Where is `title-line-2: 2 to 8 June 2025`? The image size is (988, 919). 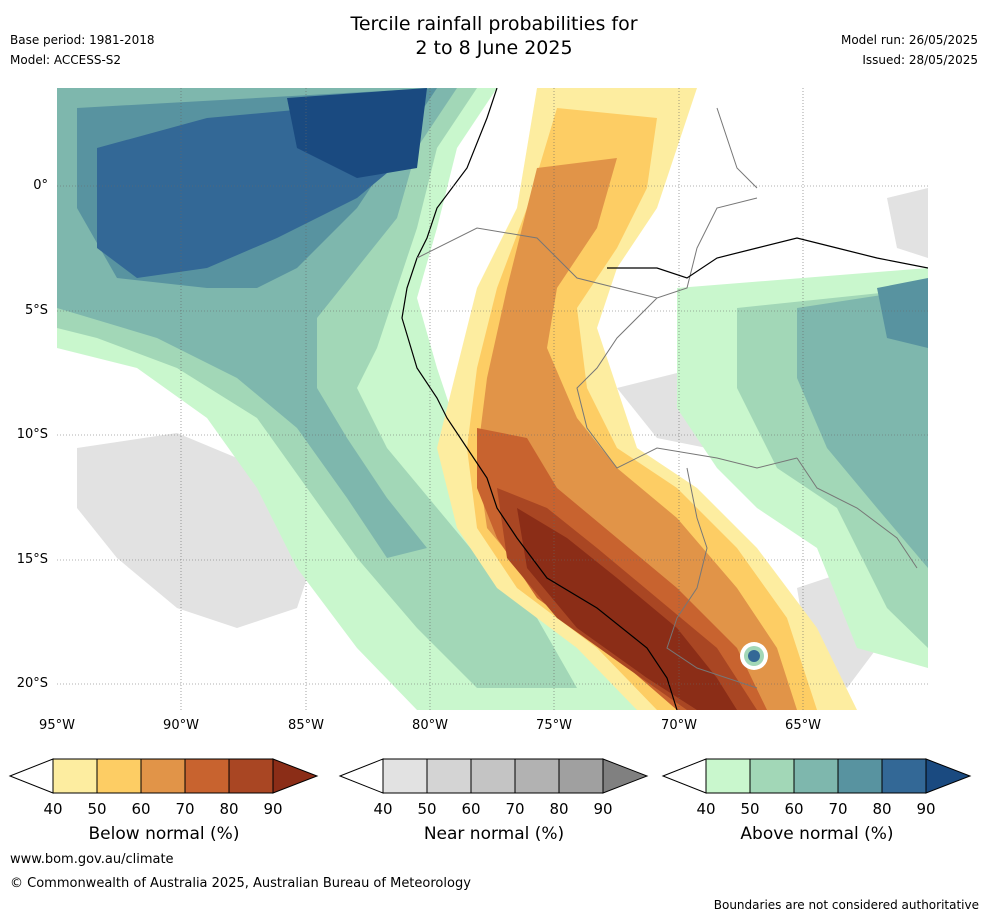 title-line-2: 2 to 8 June 2025 is located at coordinates (494, 48).